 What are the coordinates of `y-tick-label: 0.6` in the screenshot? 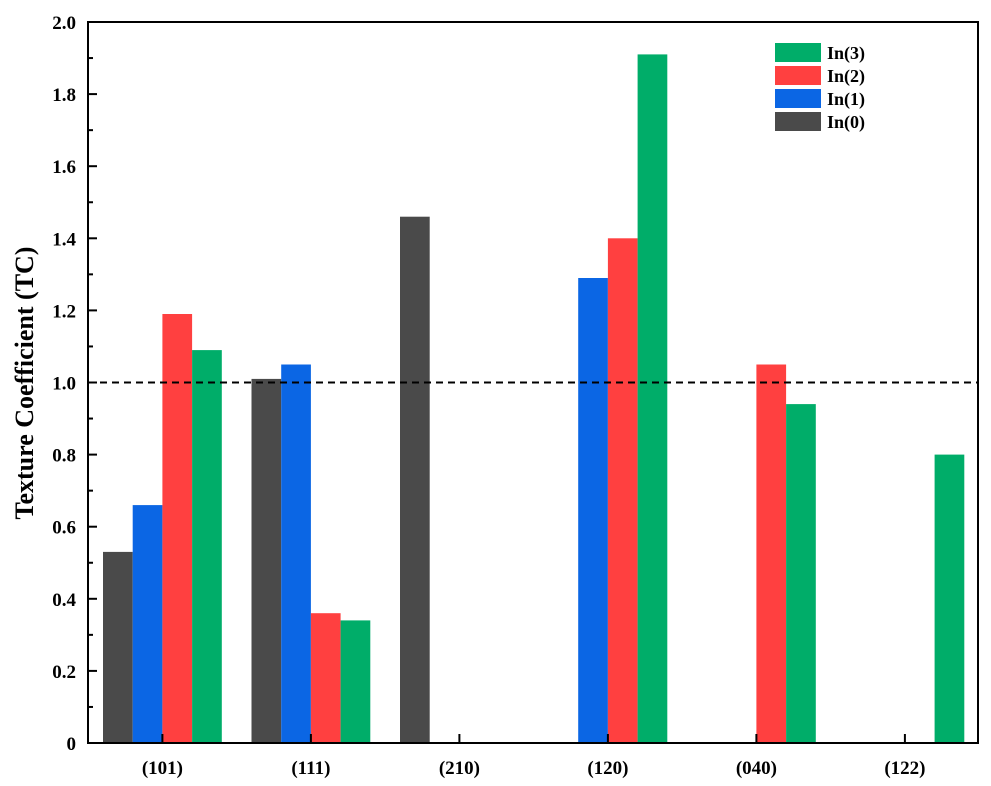 It's located at (64, 528).